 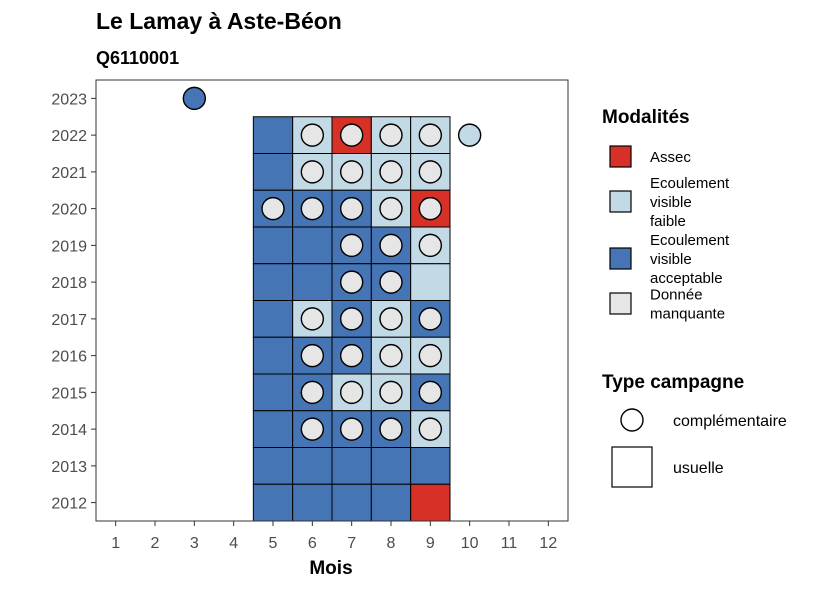 What do you see at coordinates (698, 468) in the screenshot?
I see `legend-label-square: usuelle` at bounding box center [698, 468].